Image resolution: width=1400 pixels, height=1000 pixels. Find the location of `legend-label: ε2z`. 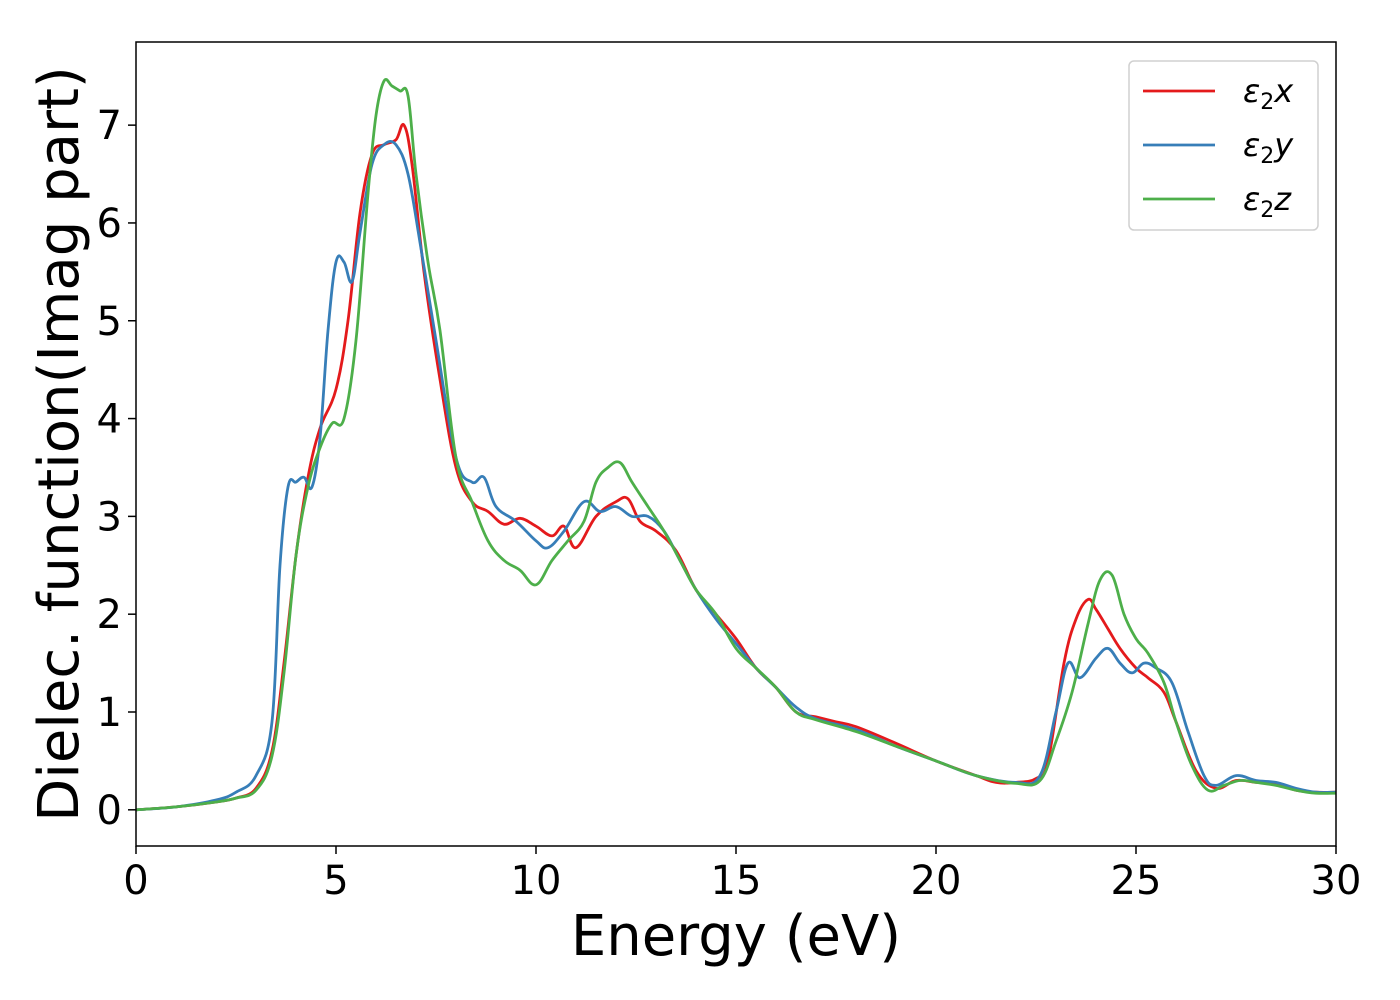

legend-label: ε2z is located at coordinates (1267, 201).